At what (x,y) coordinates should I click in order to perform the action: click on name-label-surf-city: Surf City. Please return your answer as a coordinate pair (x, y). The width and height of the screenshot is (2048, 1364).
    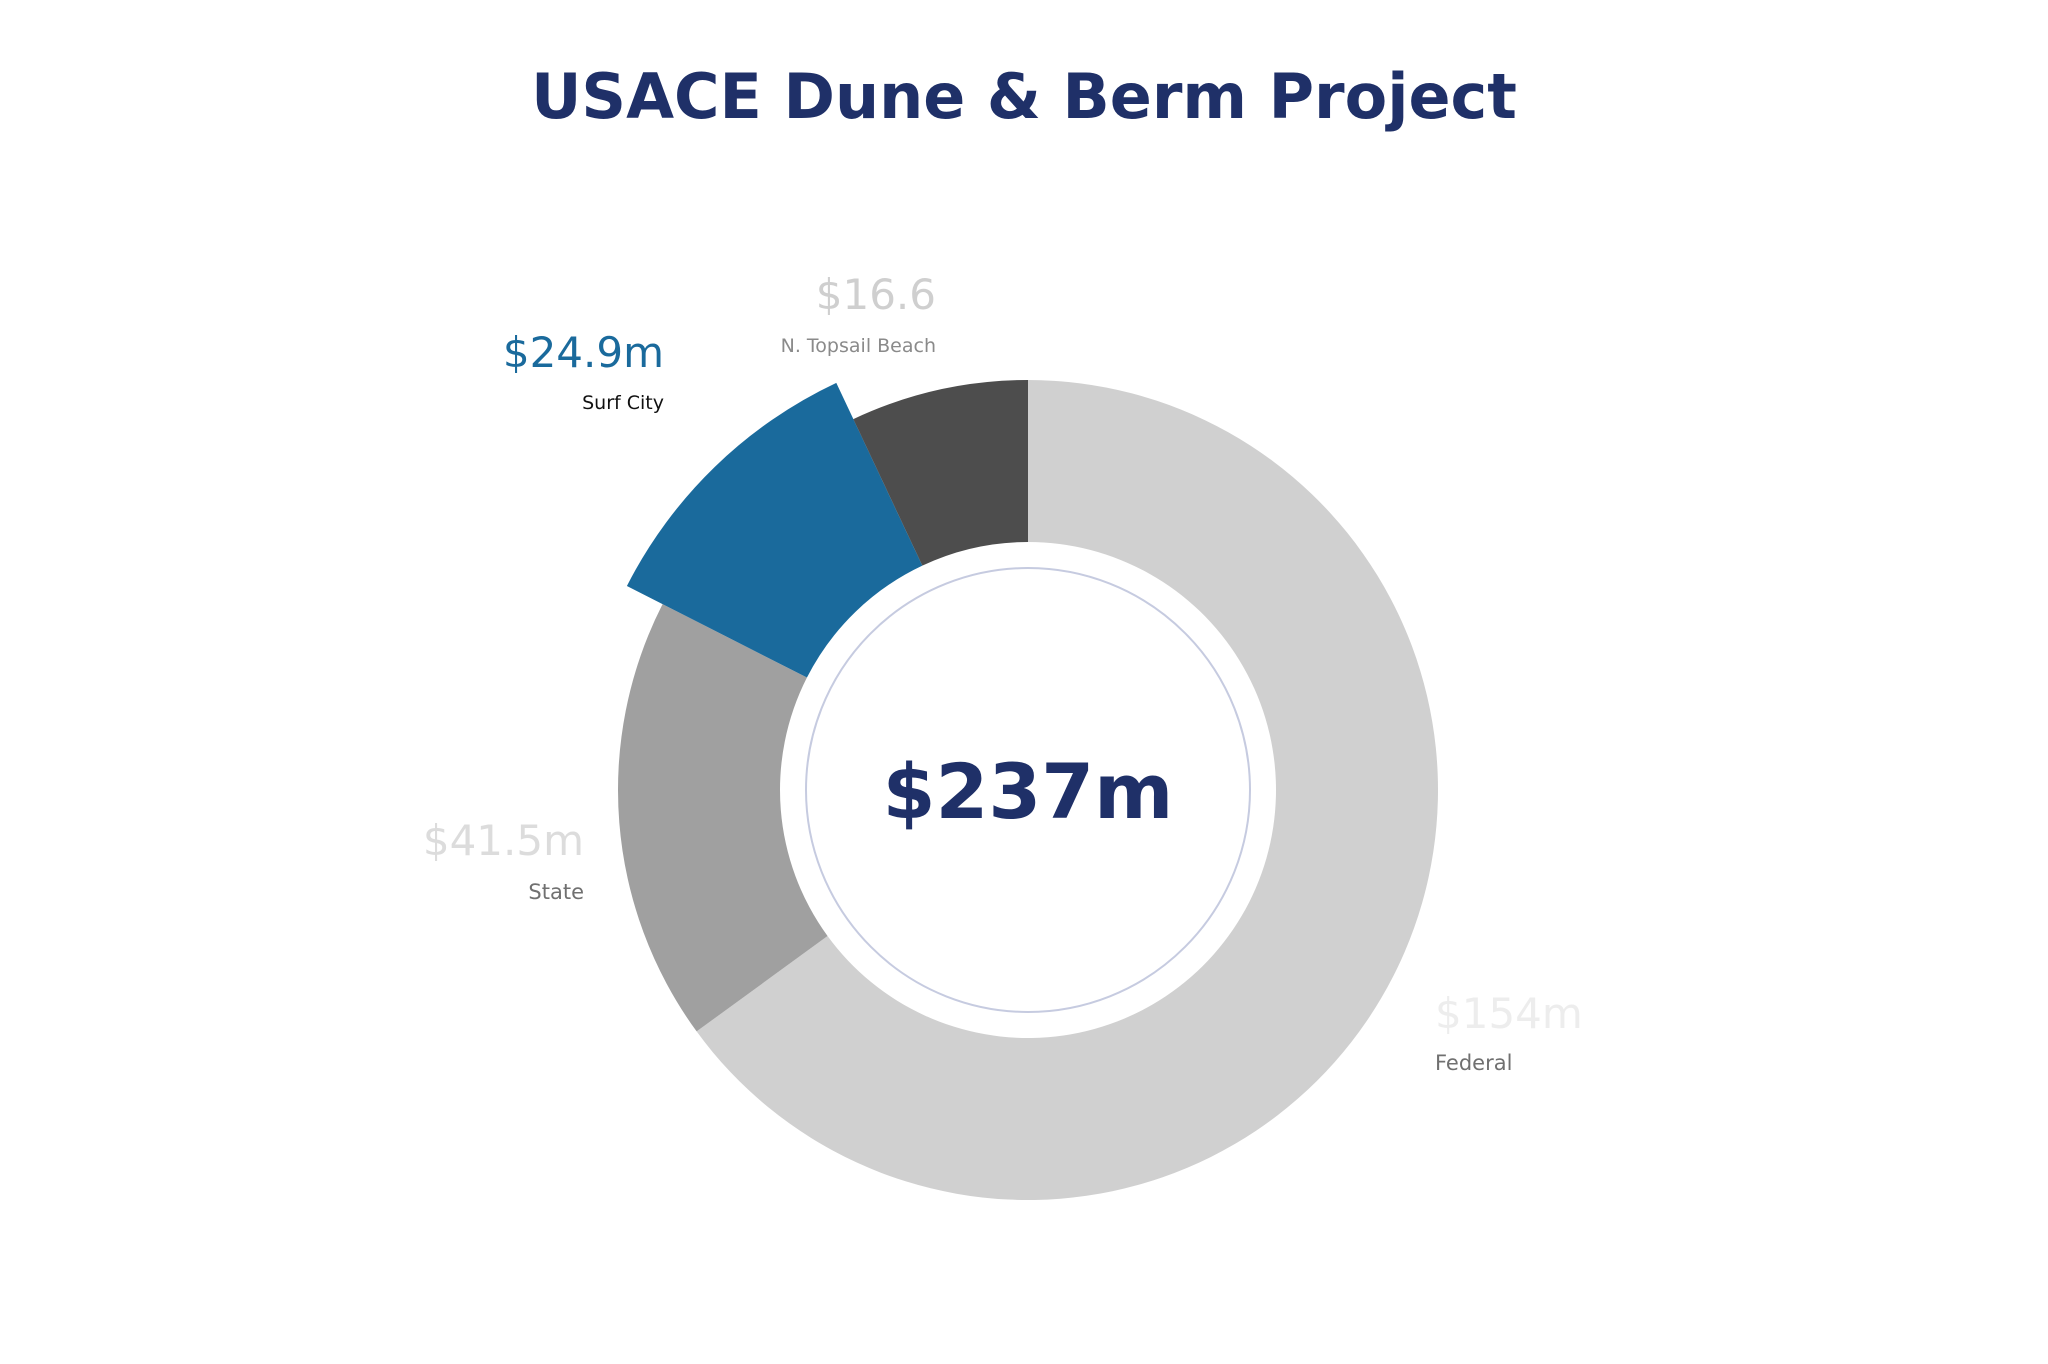
    Looking at the image, I should click on (623, 403).